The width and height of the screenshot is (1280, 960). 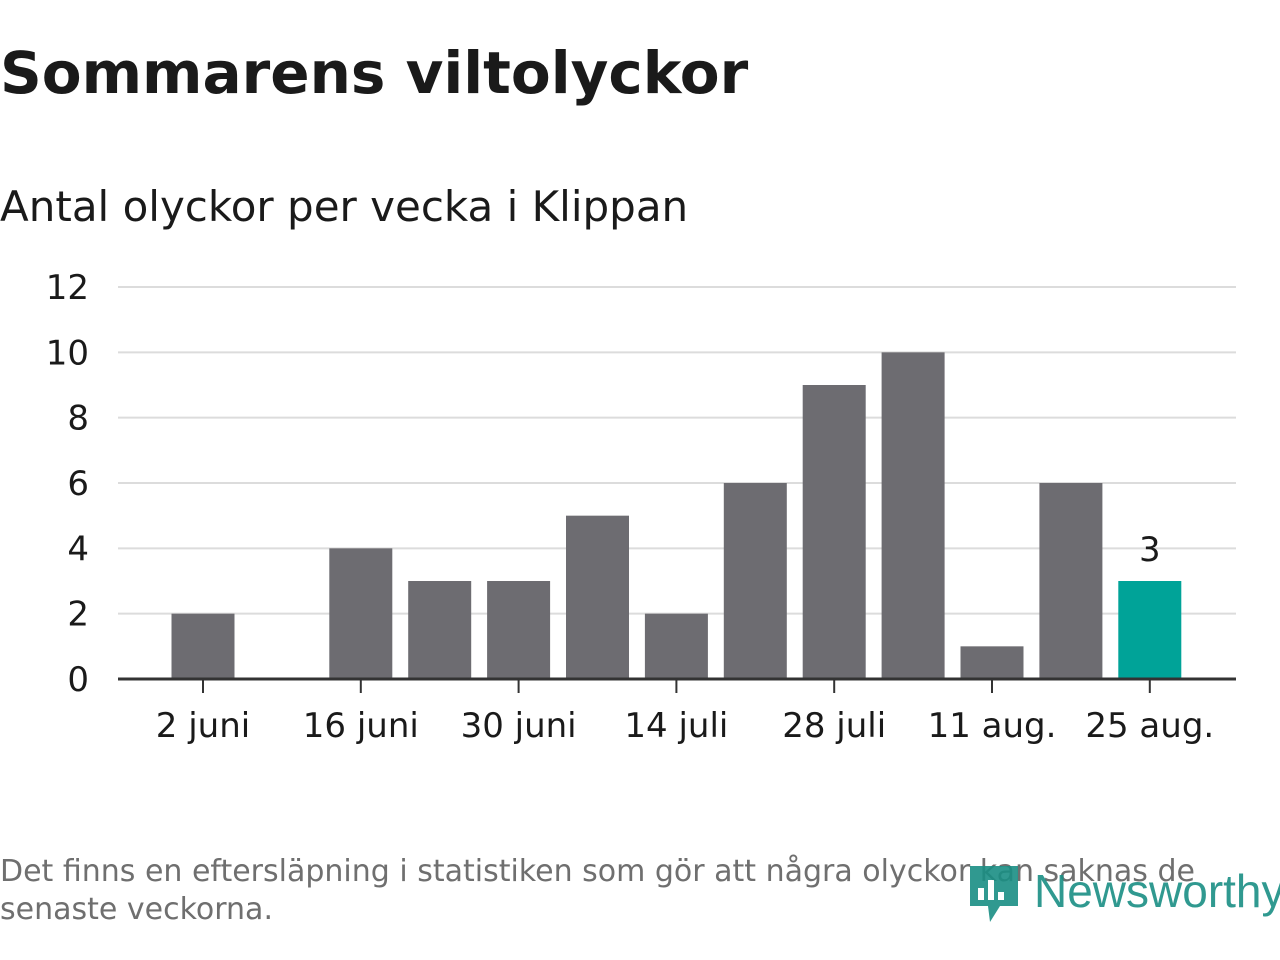 I want to click on data-label: 3, so click(x=1150, y=550).